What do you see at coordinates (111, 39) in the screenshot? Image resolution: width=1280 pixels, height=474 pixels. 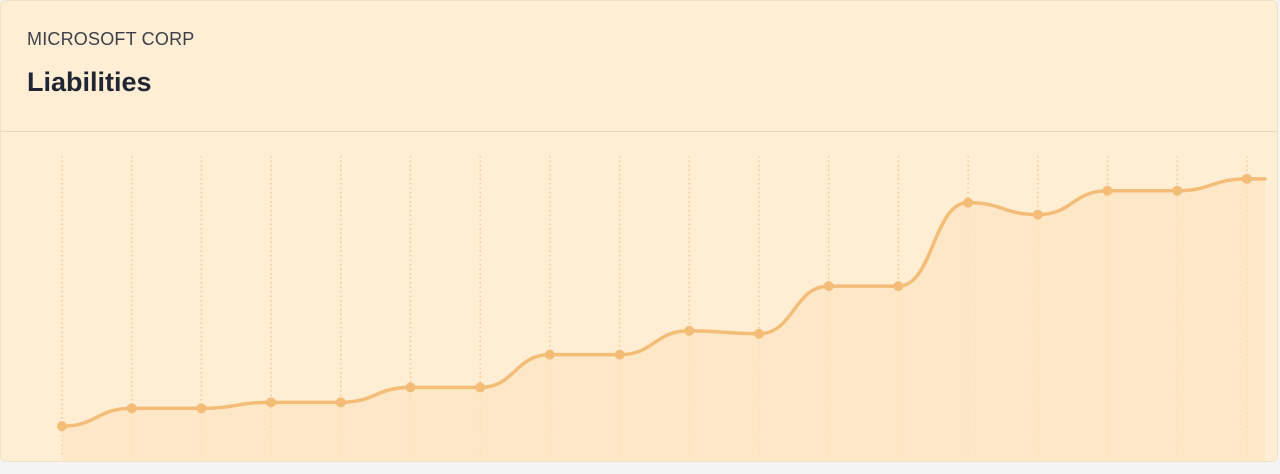 I see `company-name: MICROSOFT CORP` at bounding box center [111, 39].